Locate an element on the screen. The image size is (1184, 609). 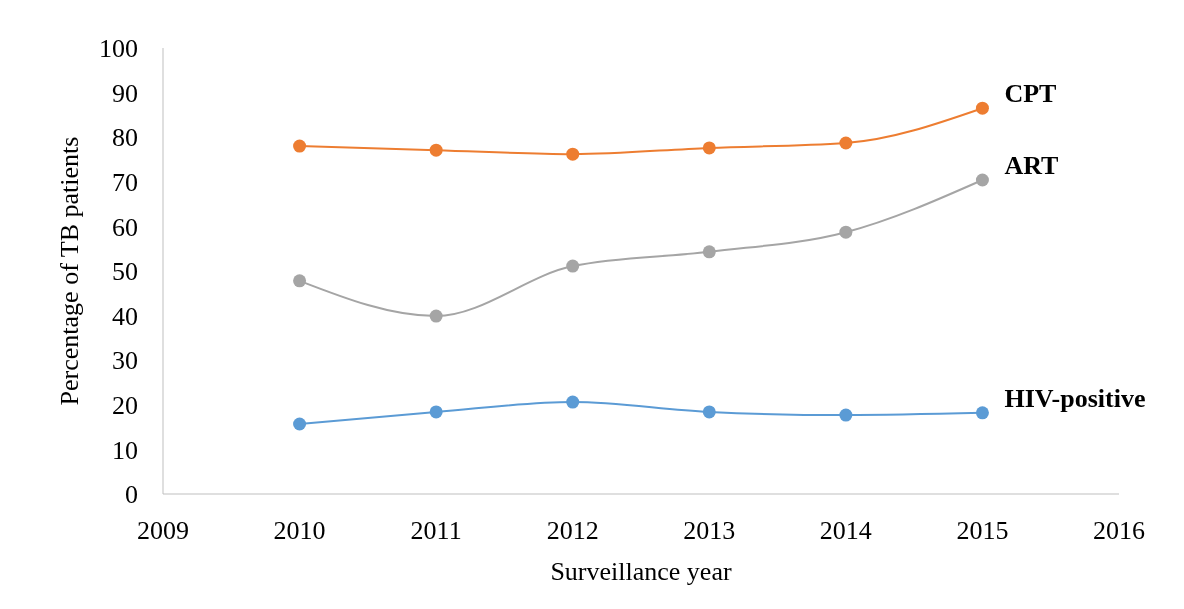
y-tick-label: 0 is located at coordinates (131, 495).